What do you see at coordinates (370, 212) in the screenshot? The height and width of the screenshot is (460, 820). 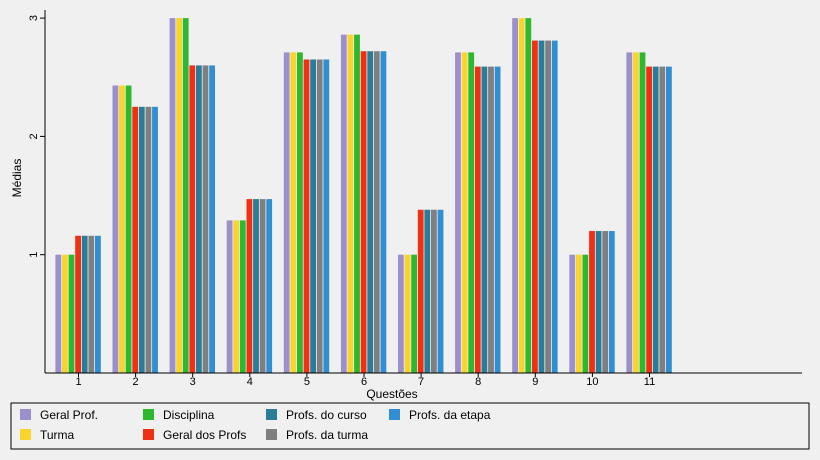 I see `bar-profs-do-curso-q6` at bounding box center [370, 212].